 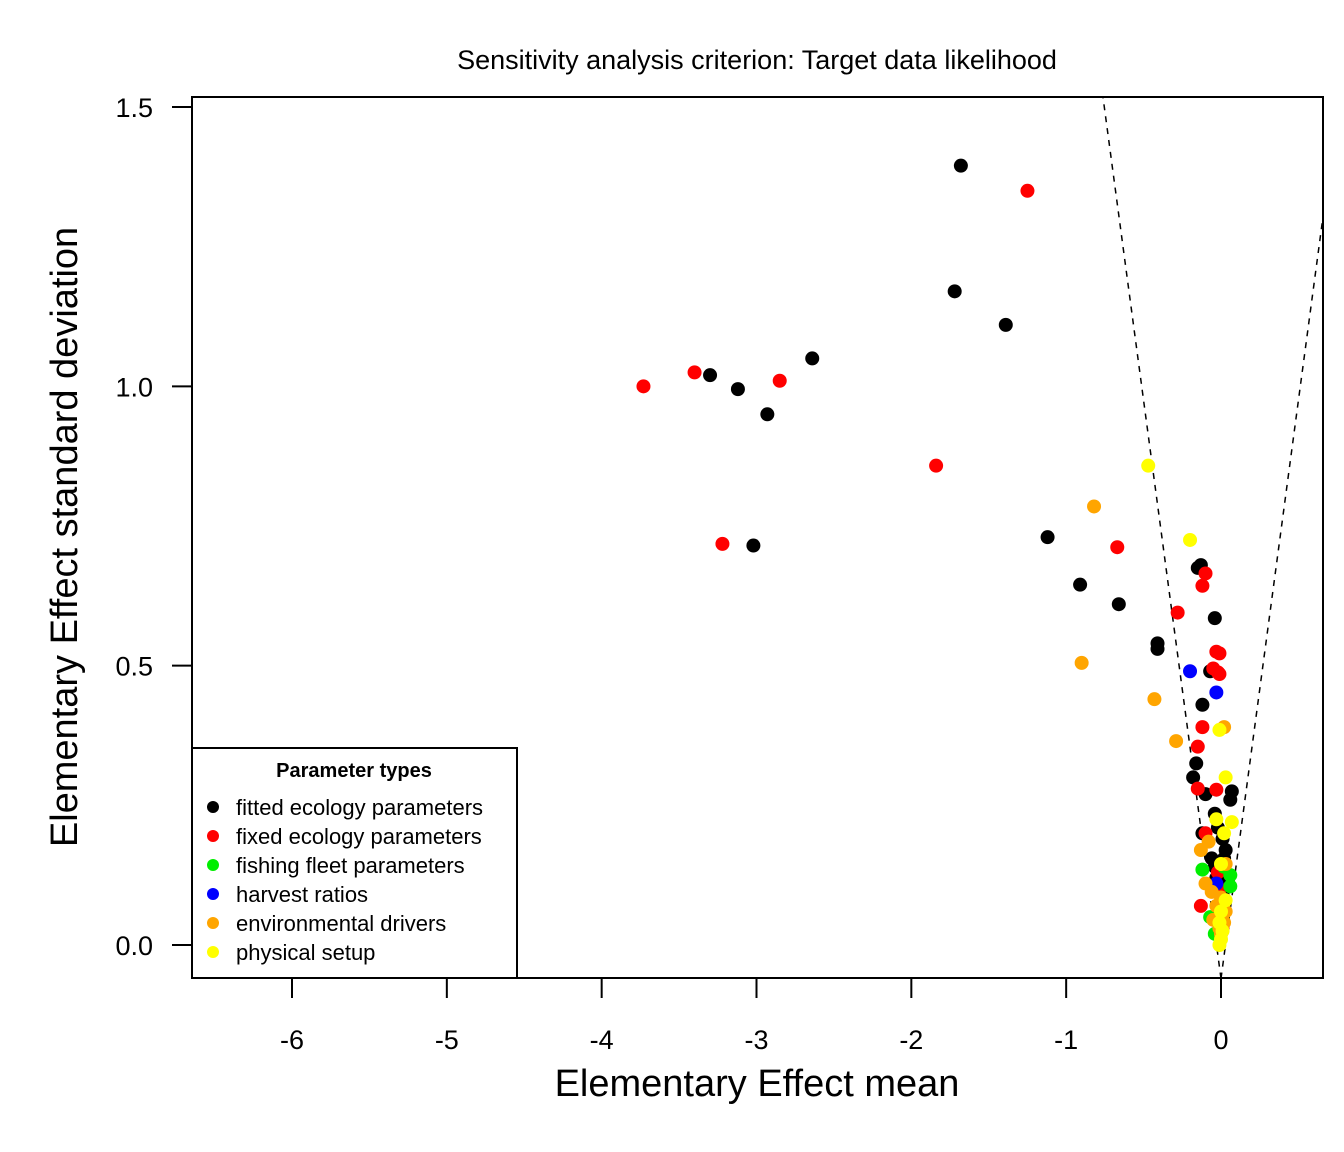 What do you see at coordinates (757, 1084) in the screenshot?
I see `x-axis-label: Elementary Effect mean` at bounding box center [757, 1084].